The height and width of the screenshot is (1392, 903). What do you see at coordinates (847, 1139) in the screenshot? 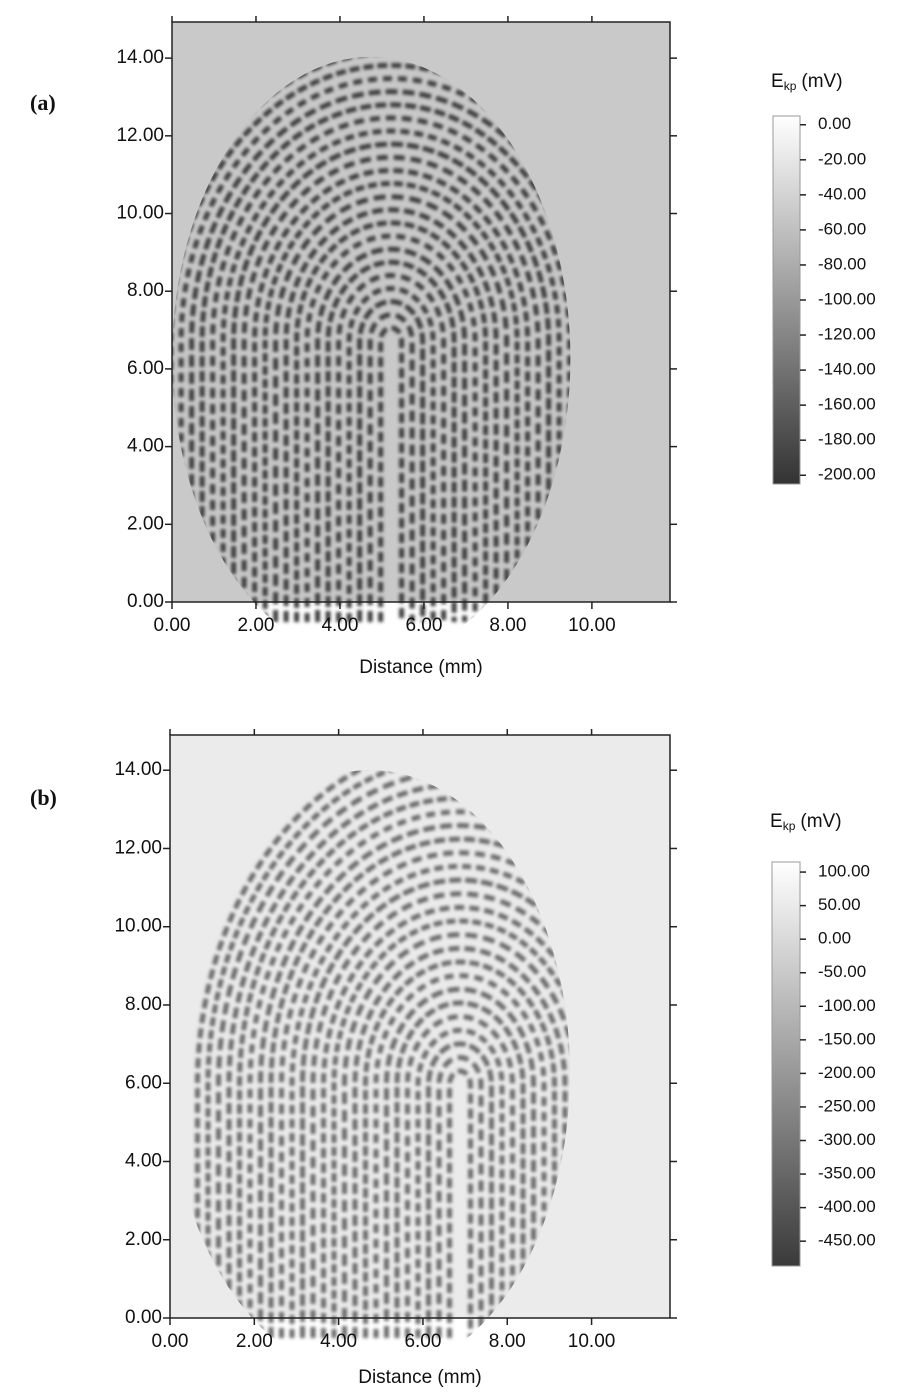
I see `colorbar-tick-label: -300.00` at bounding box center [847, 1139].